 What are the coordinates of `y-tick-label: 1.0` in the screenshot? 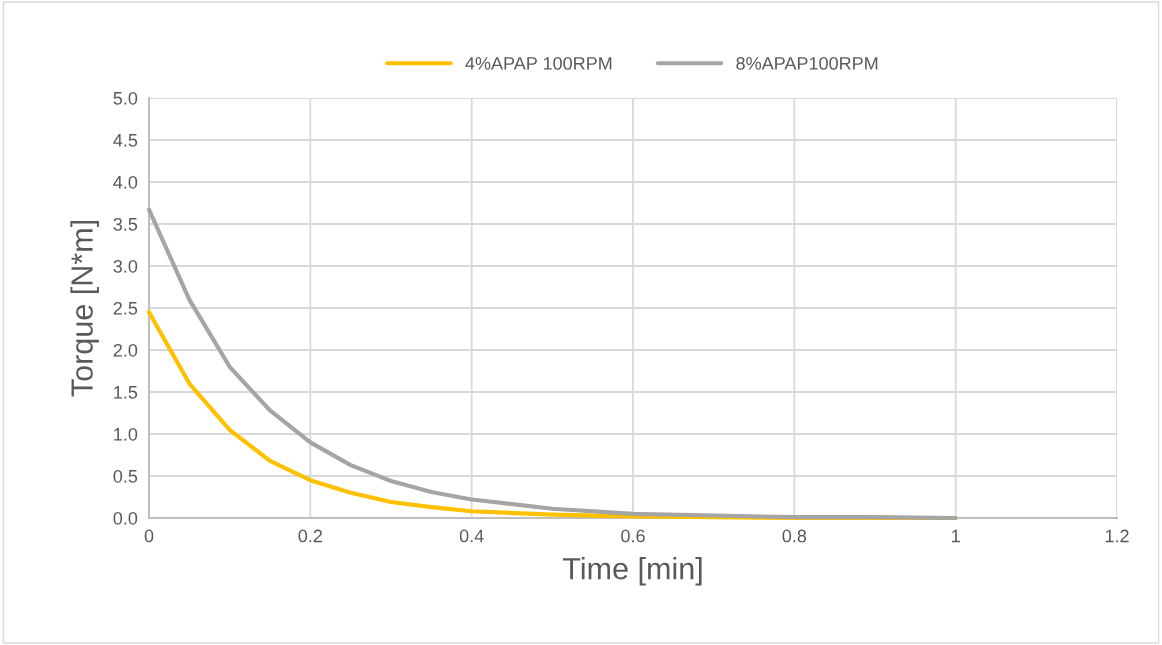 It's located at (126, 434).